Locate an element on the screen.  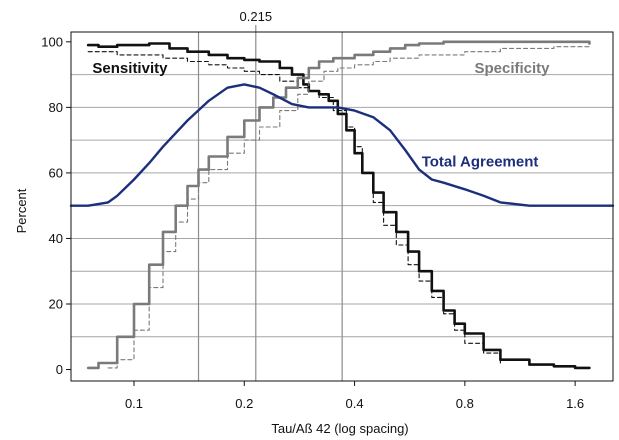
series-label-total-agreement: Total Agreement is located at coordinates (480, 161).